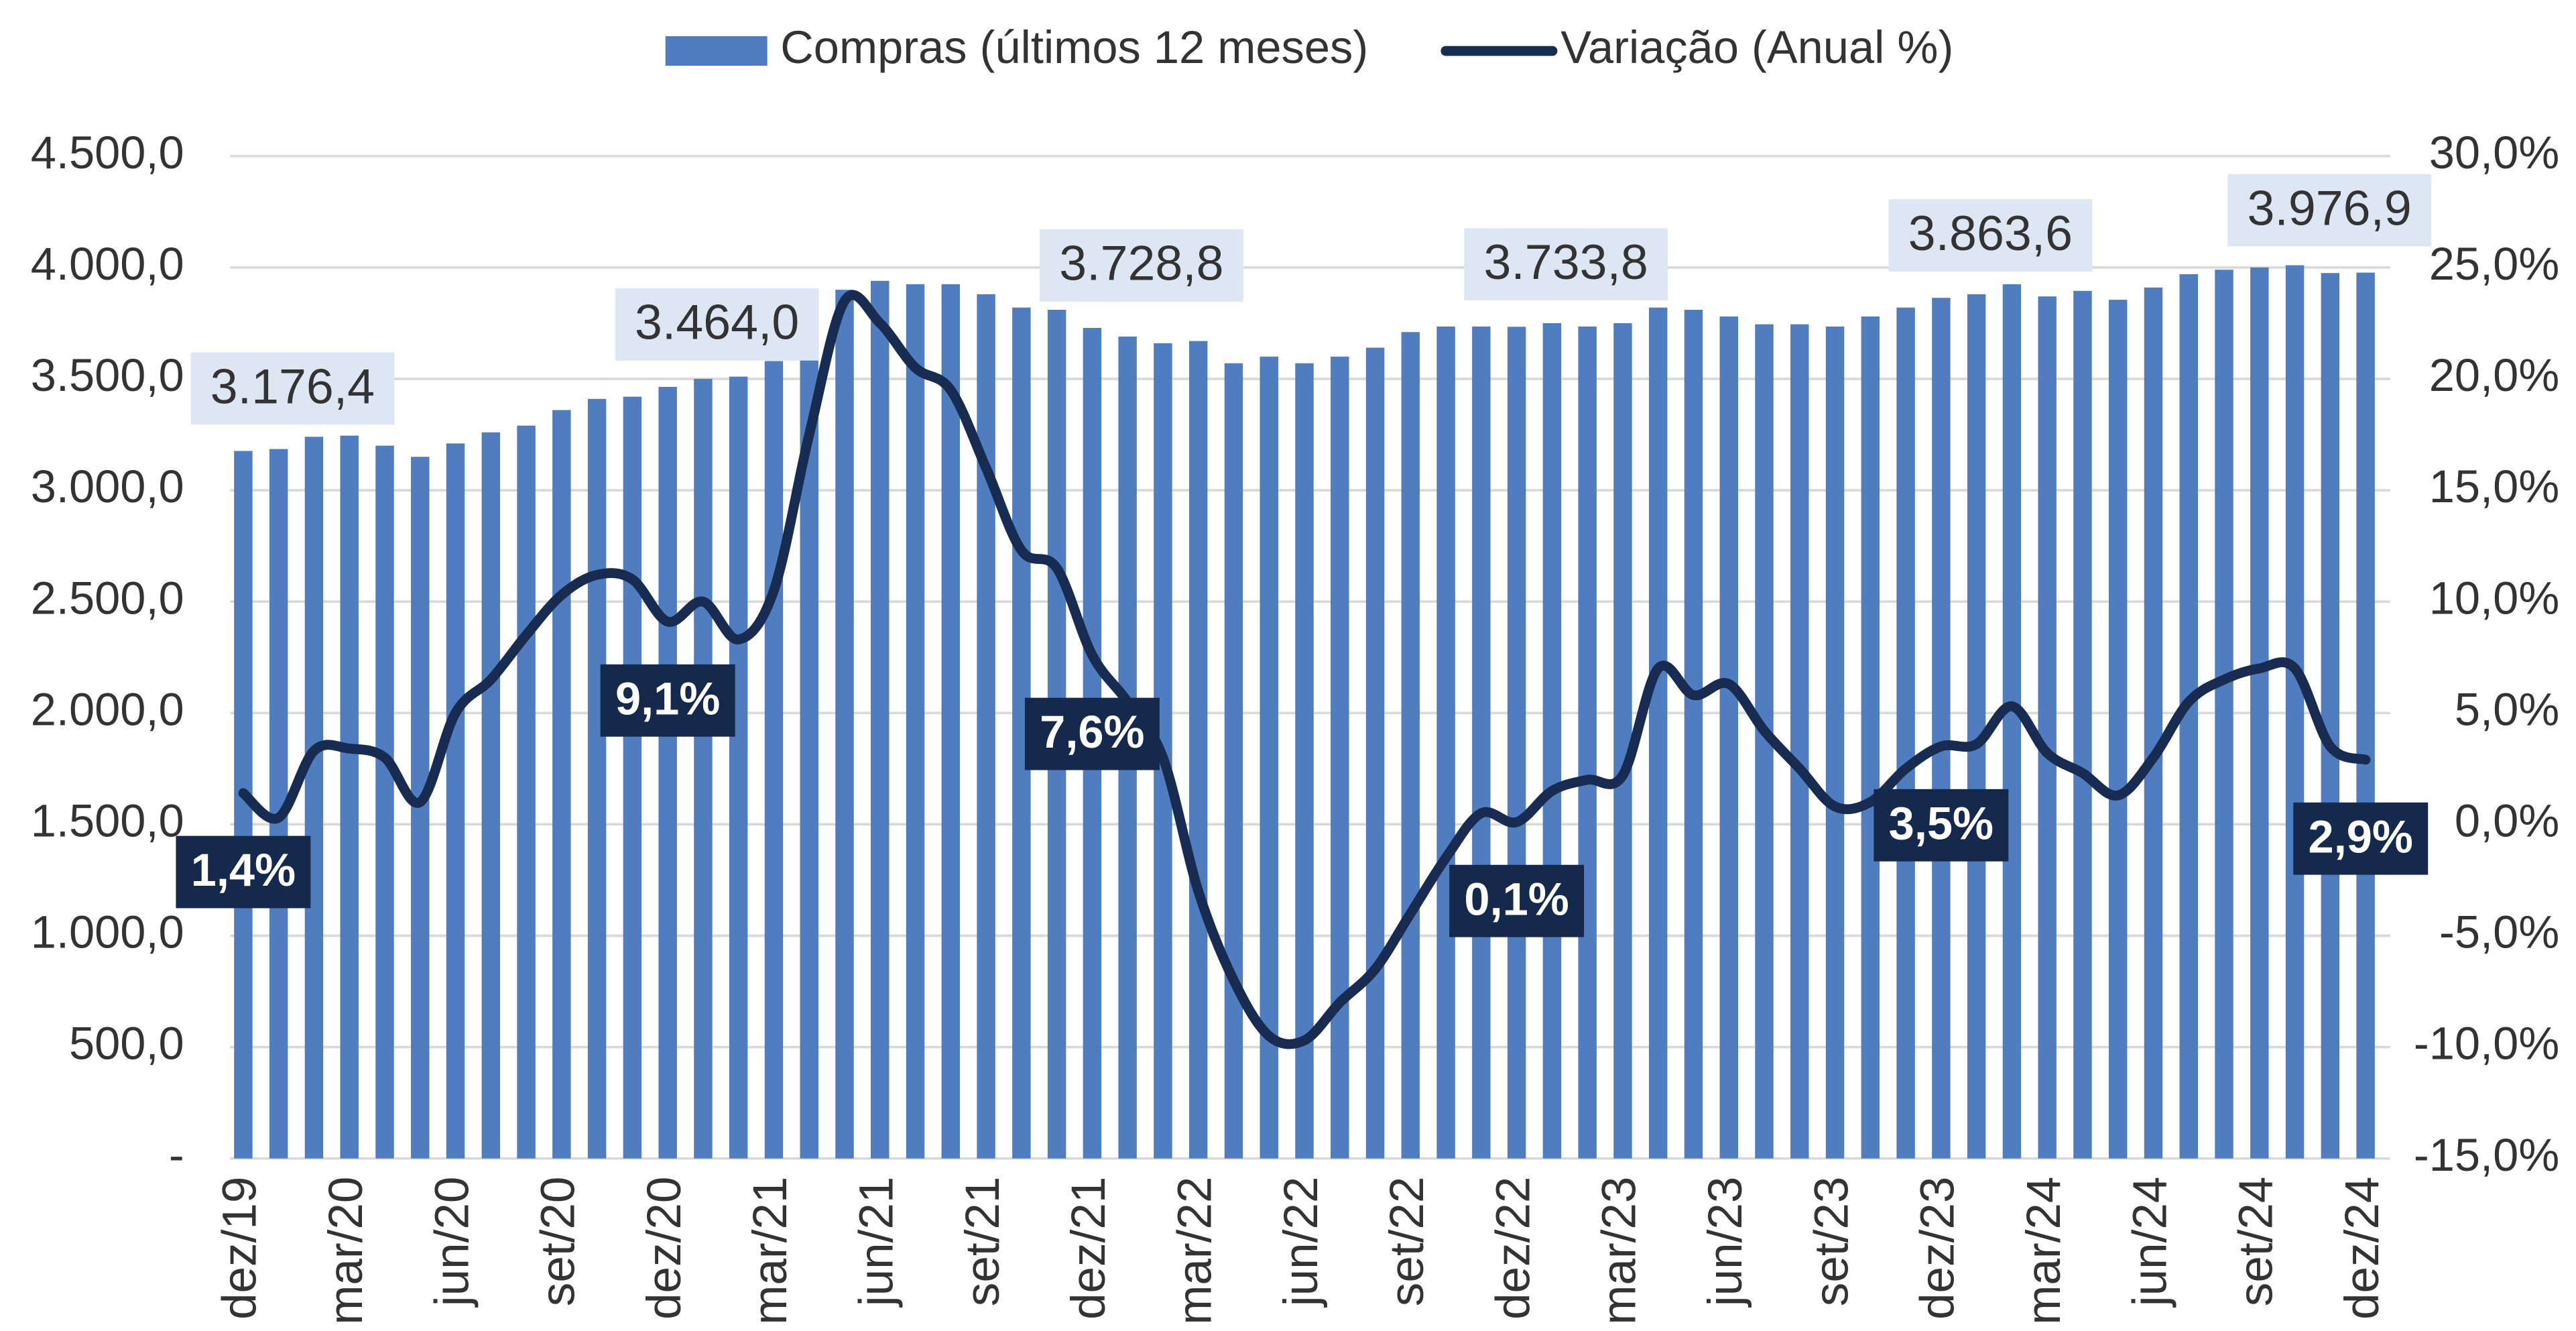  Describe the element at coordinates (2486, 1043) in the screenshot. I see `y2-tick-label: -10,0%` at that location.